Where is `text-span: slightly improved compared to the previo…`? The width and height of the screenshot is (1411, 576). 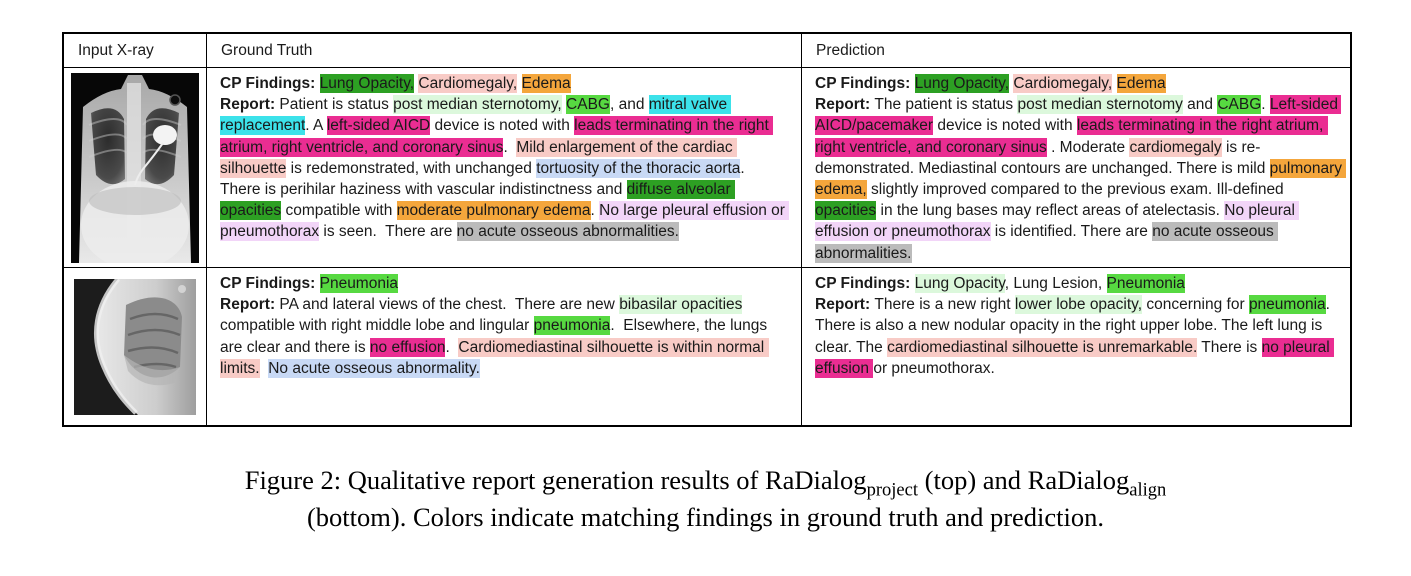
text-span: slightly improved compared to the previo… is located at coordinates (1077, 190).